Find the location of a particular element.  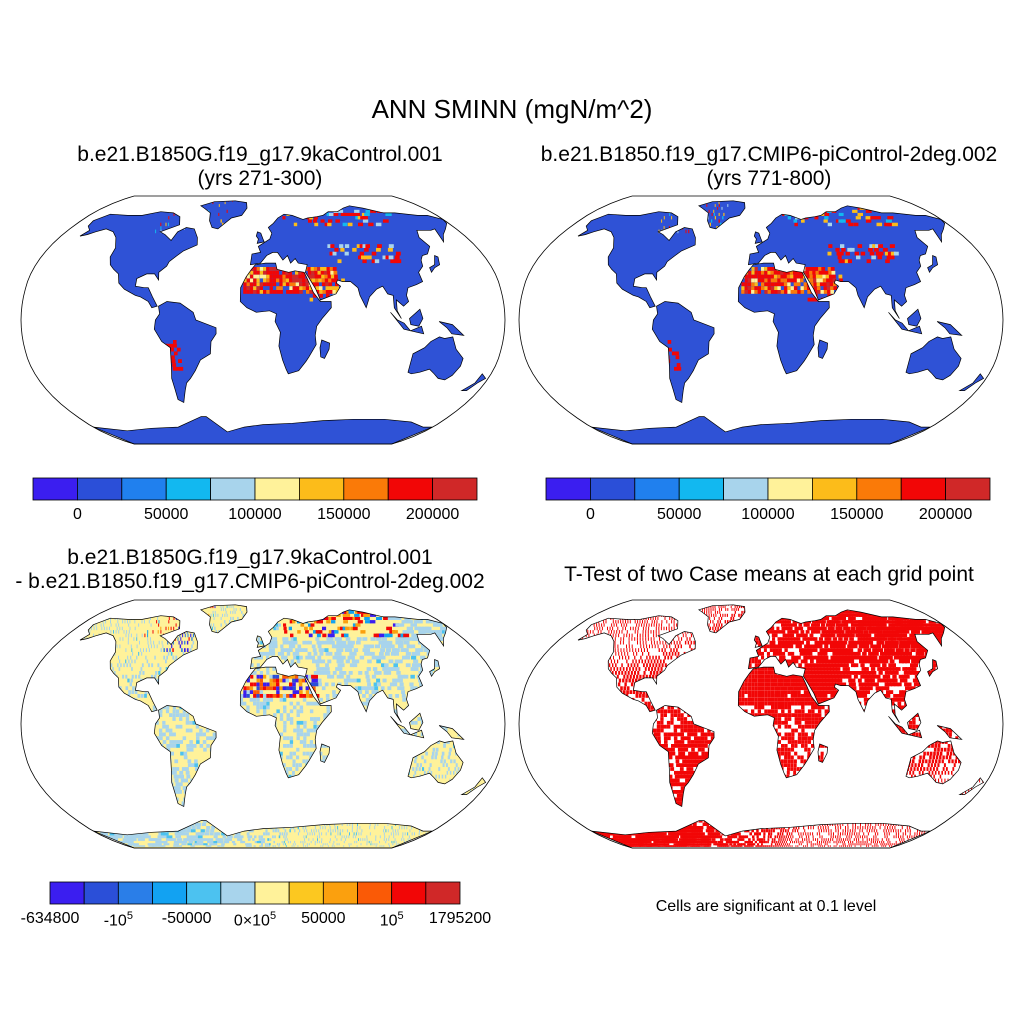

continent-japan is located at coordinates (932, 264).